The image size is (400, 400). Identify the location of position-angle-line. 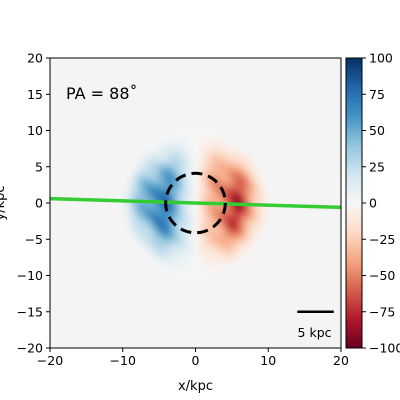
(195, 203).